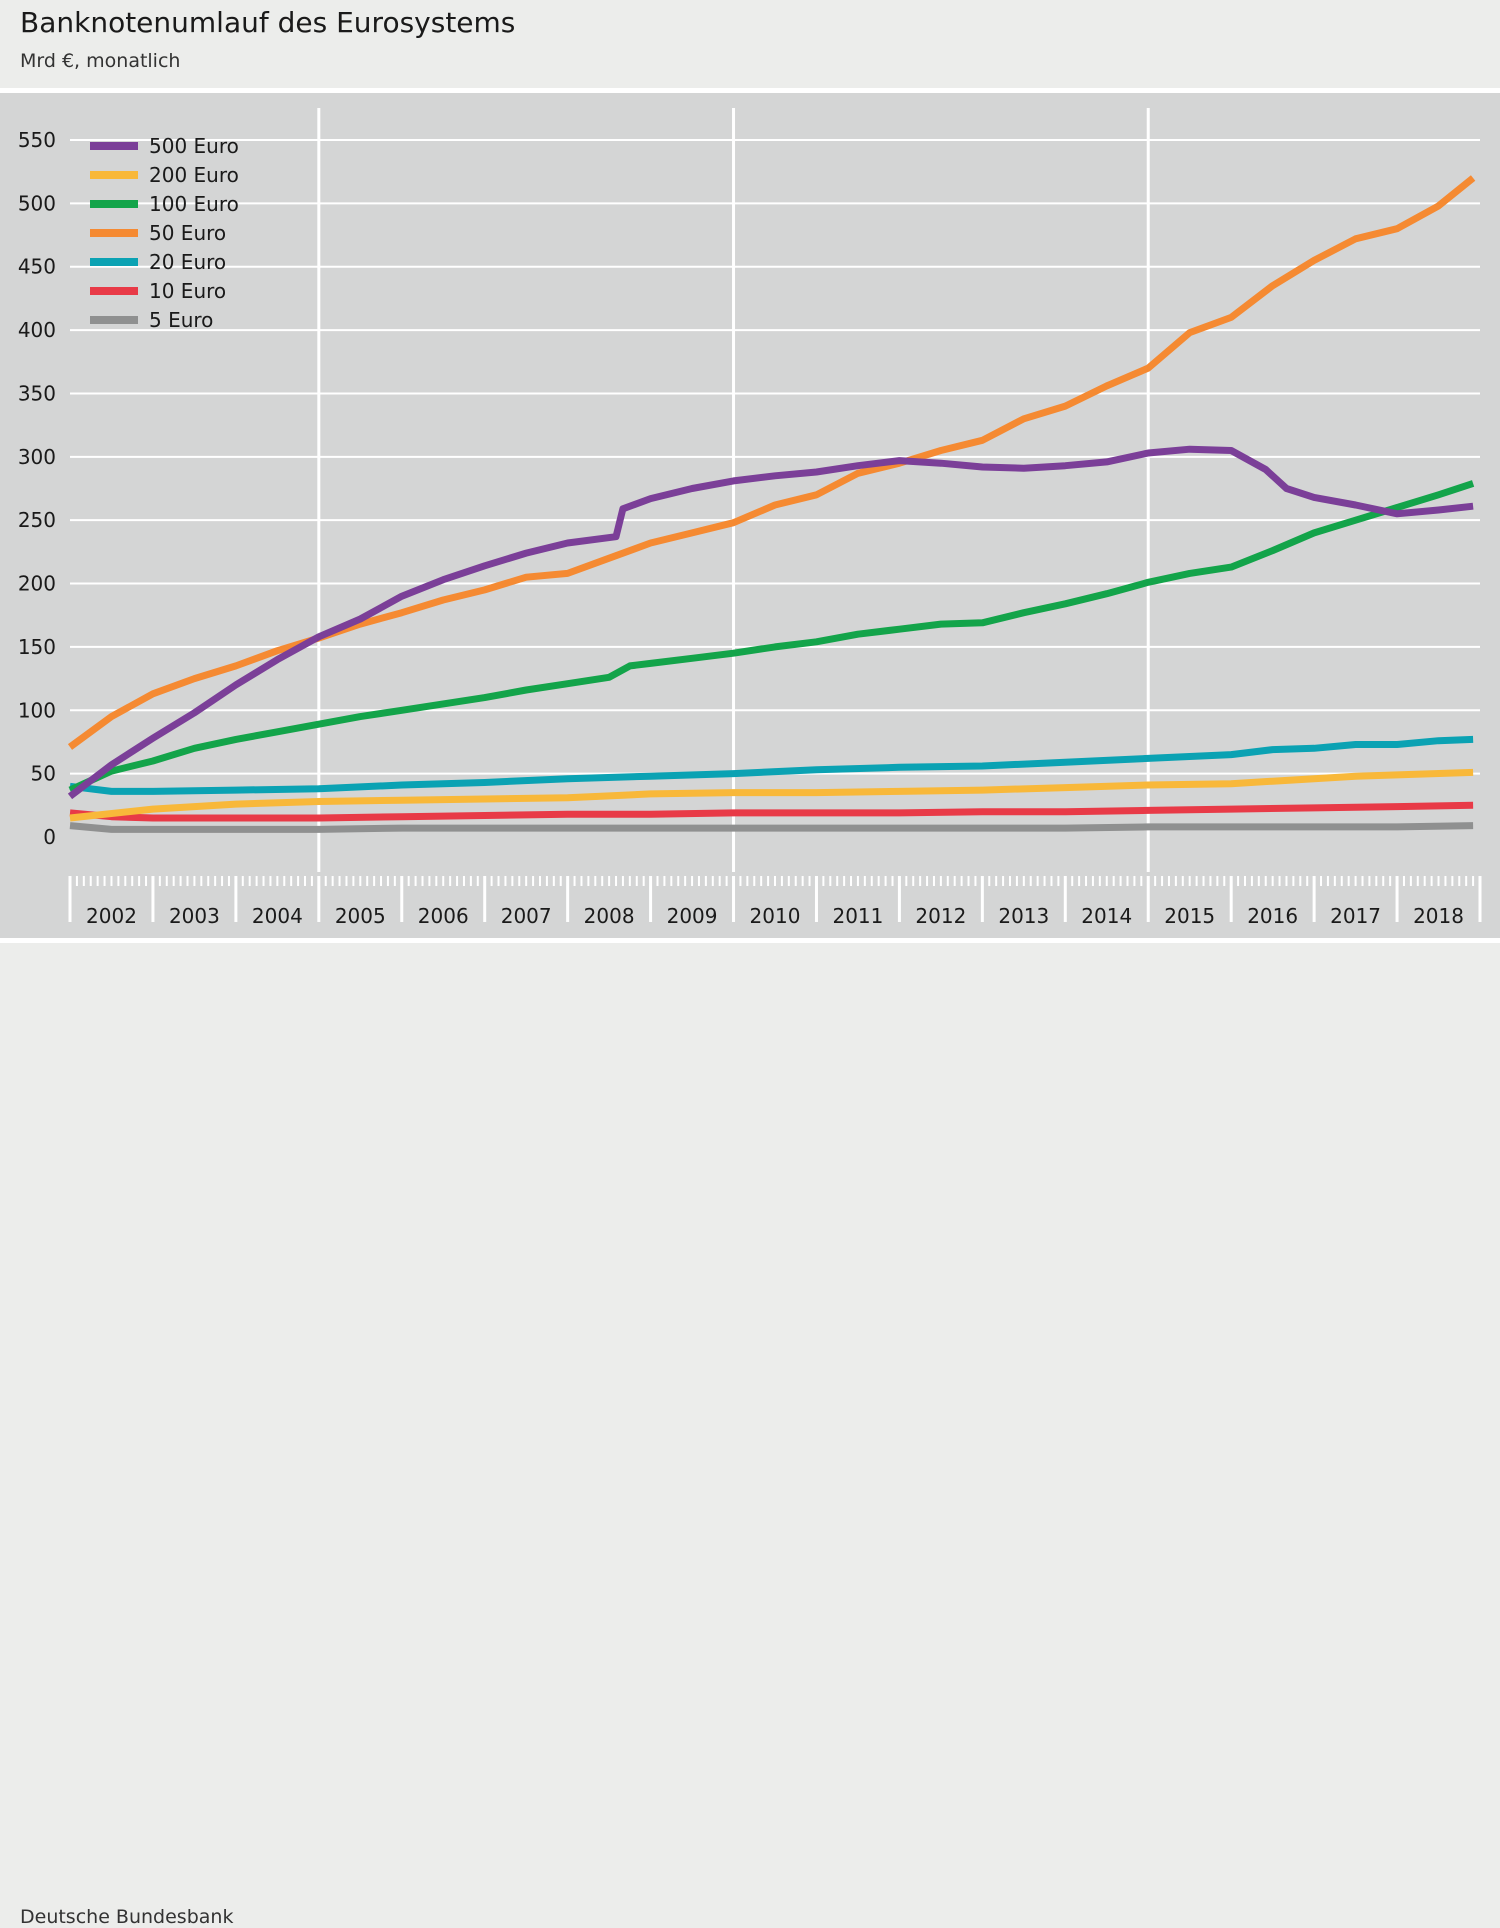 The image size is (1500, 1928). What do you see at coordinates (37, 520) in the screenshot?
I see `y-tick-label: 250` at bounding box center [37, 520].